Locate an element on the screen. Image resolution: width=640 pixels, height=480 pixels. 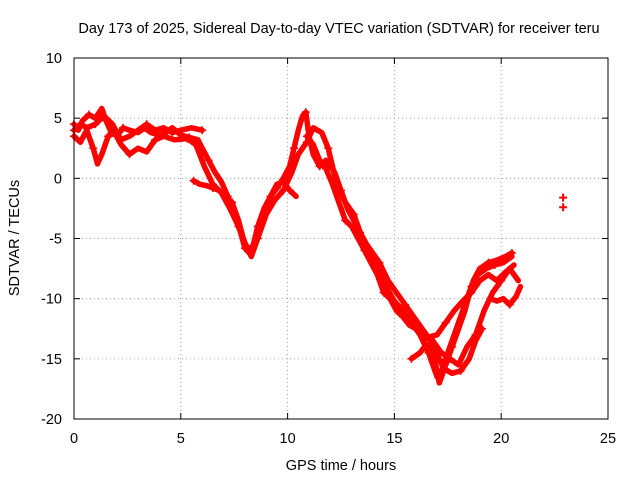
y-tick-label-5: 5 is located at coordinates (58, 119).